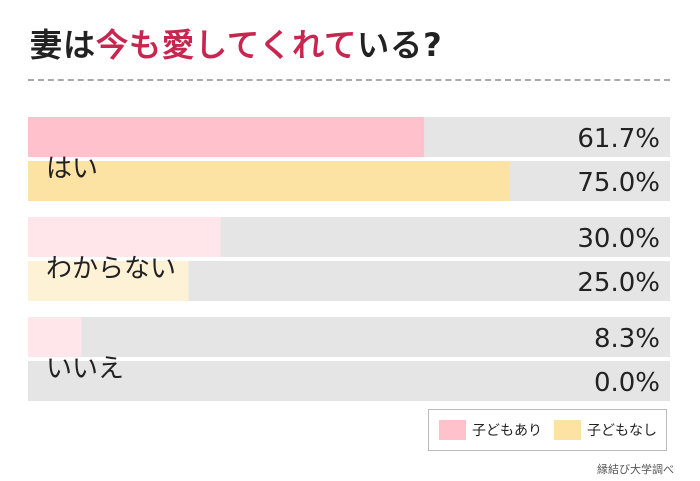 The width and height of the screenshot is (700, 481). I want to click on legend: 子どもあり 子どもなし, so click(547, 430).